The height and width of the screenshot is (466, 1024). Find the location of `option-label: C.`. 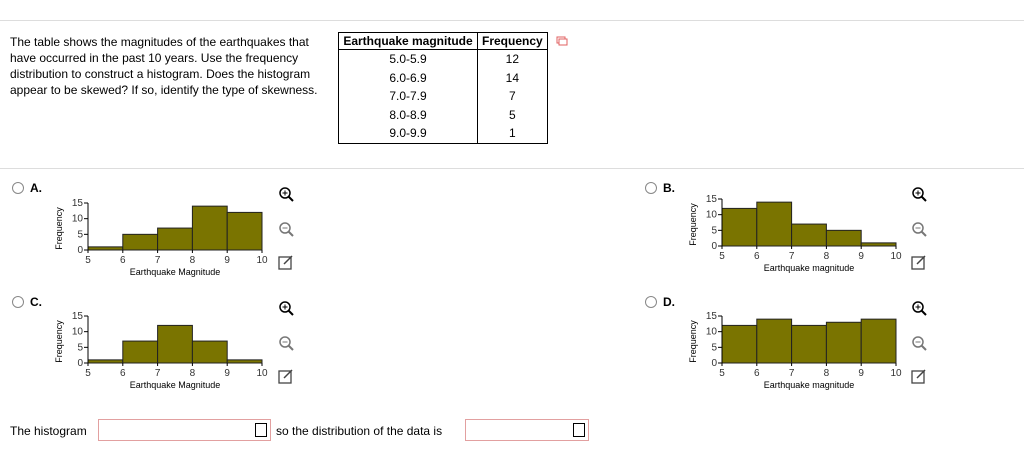

option-label: C. is located at coordinates (36, 302).